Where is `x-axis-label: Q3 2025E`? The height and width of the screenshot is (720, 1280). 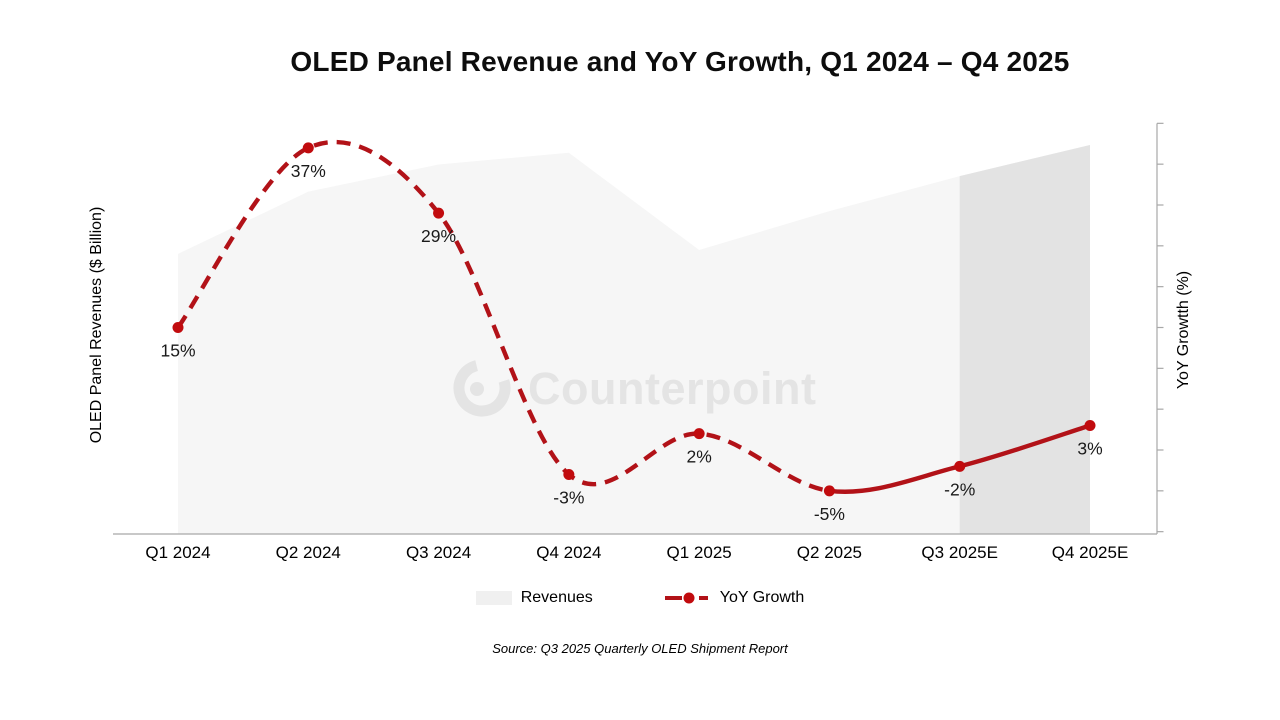 x-axis-label: Q3 2025E is located at coordinates (959, 552).